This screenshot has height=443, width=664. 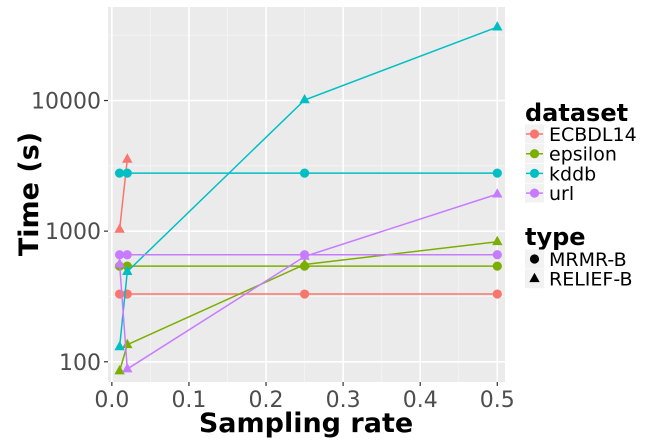 What do you see at coordinates (80, 363) in the screenshot?
I see `y-tick-label: 100` at bounding box center [80, 363].